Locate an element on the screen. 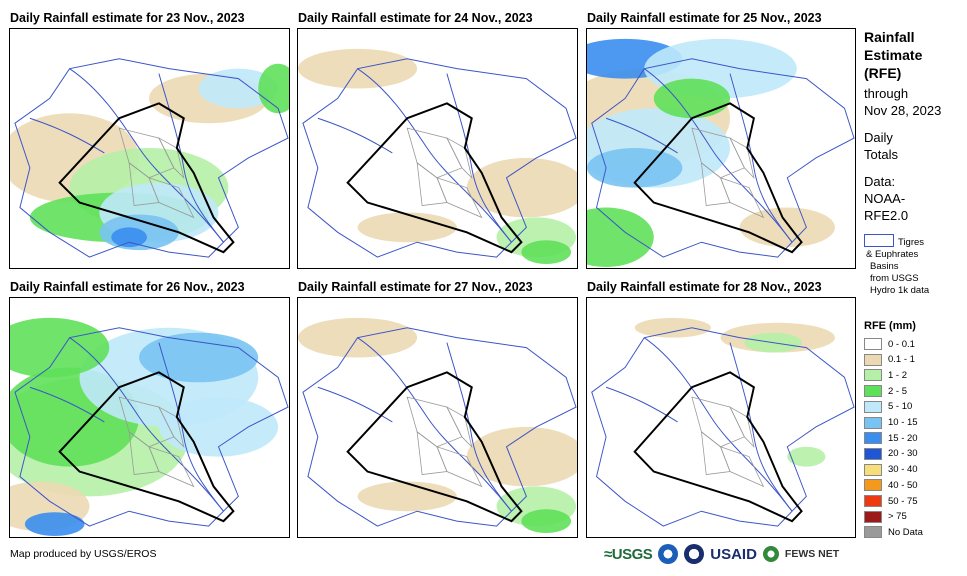 Image resolution: width=967 pixels, height=576 pixels. basin-line-3: Basins is located at coordinates (884, 266).